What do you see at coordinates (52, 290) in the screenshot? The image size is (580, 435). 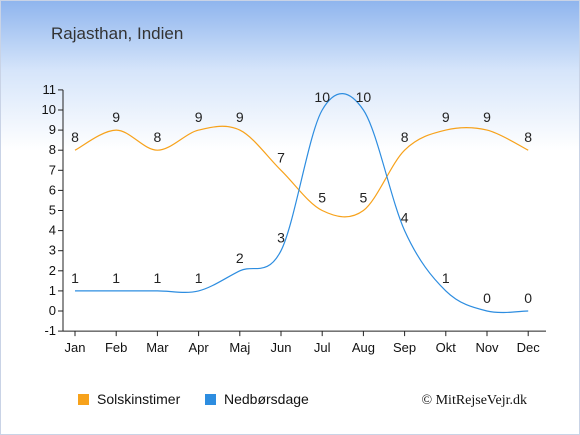 I see `y-tick-label: 1` at bounding box center [52, 290].